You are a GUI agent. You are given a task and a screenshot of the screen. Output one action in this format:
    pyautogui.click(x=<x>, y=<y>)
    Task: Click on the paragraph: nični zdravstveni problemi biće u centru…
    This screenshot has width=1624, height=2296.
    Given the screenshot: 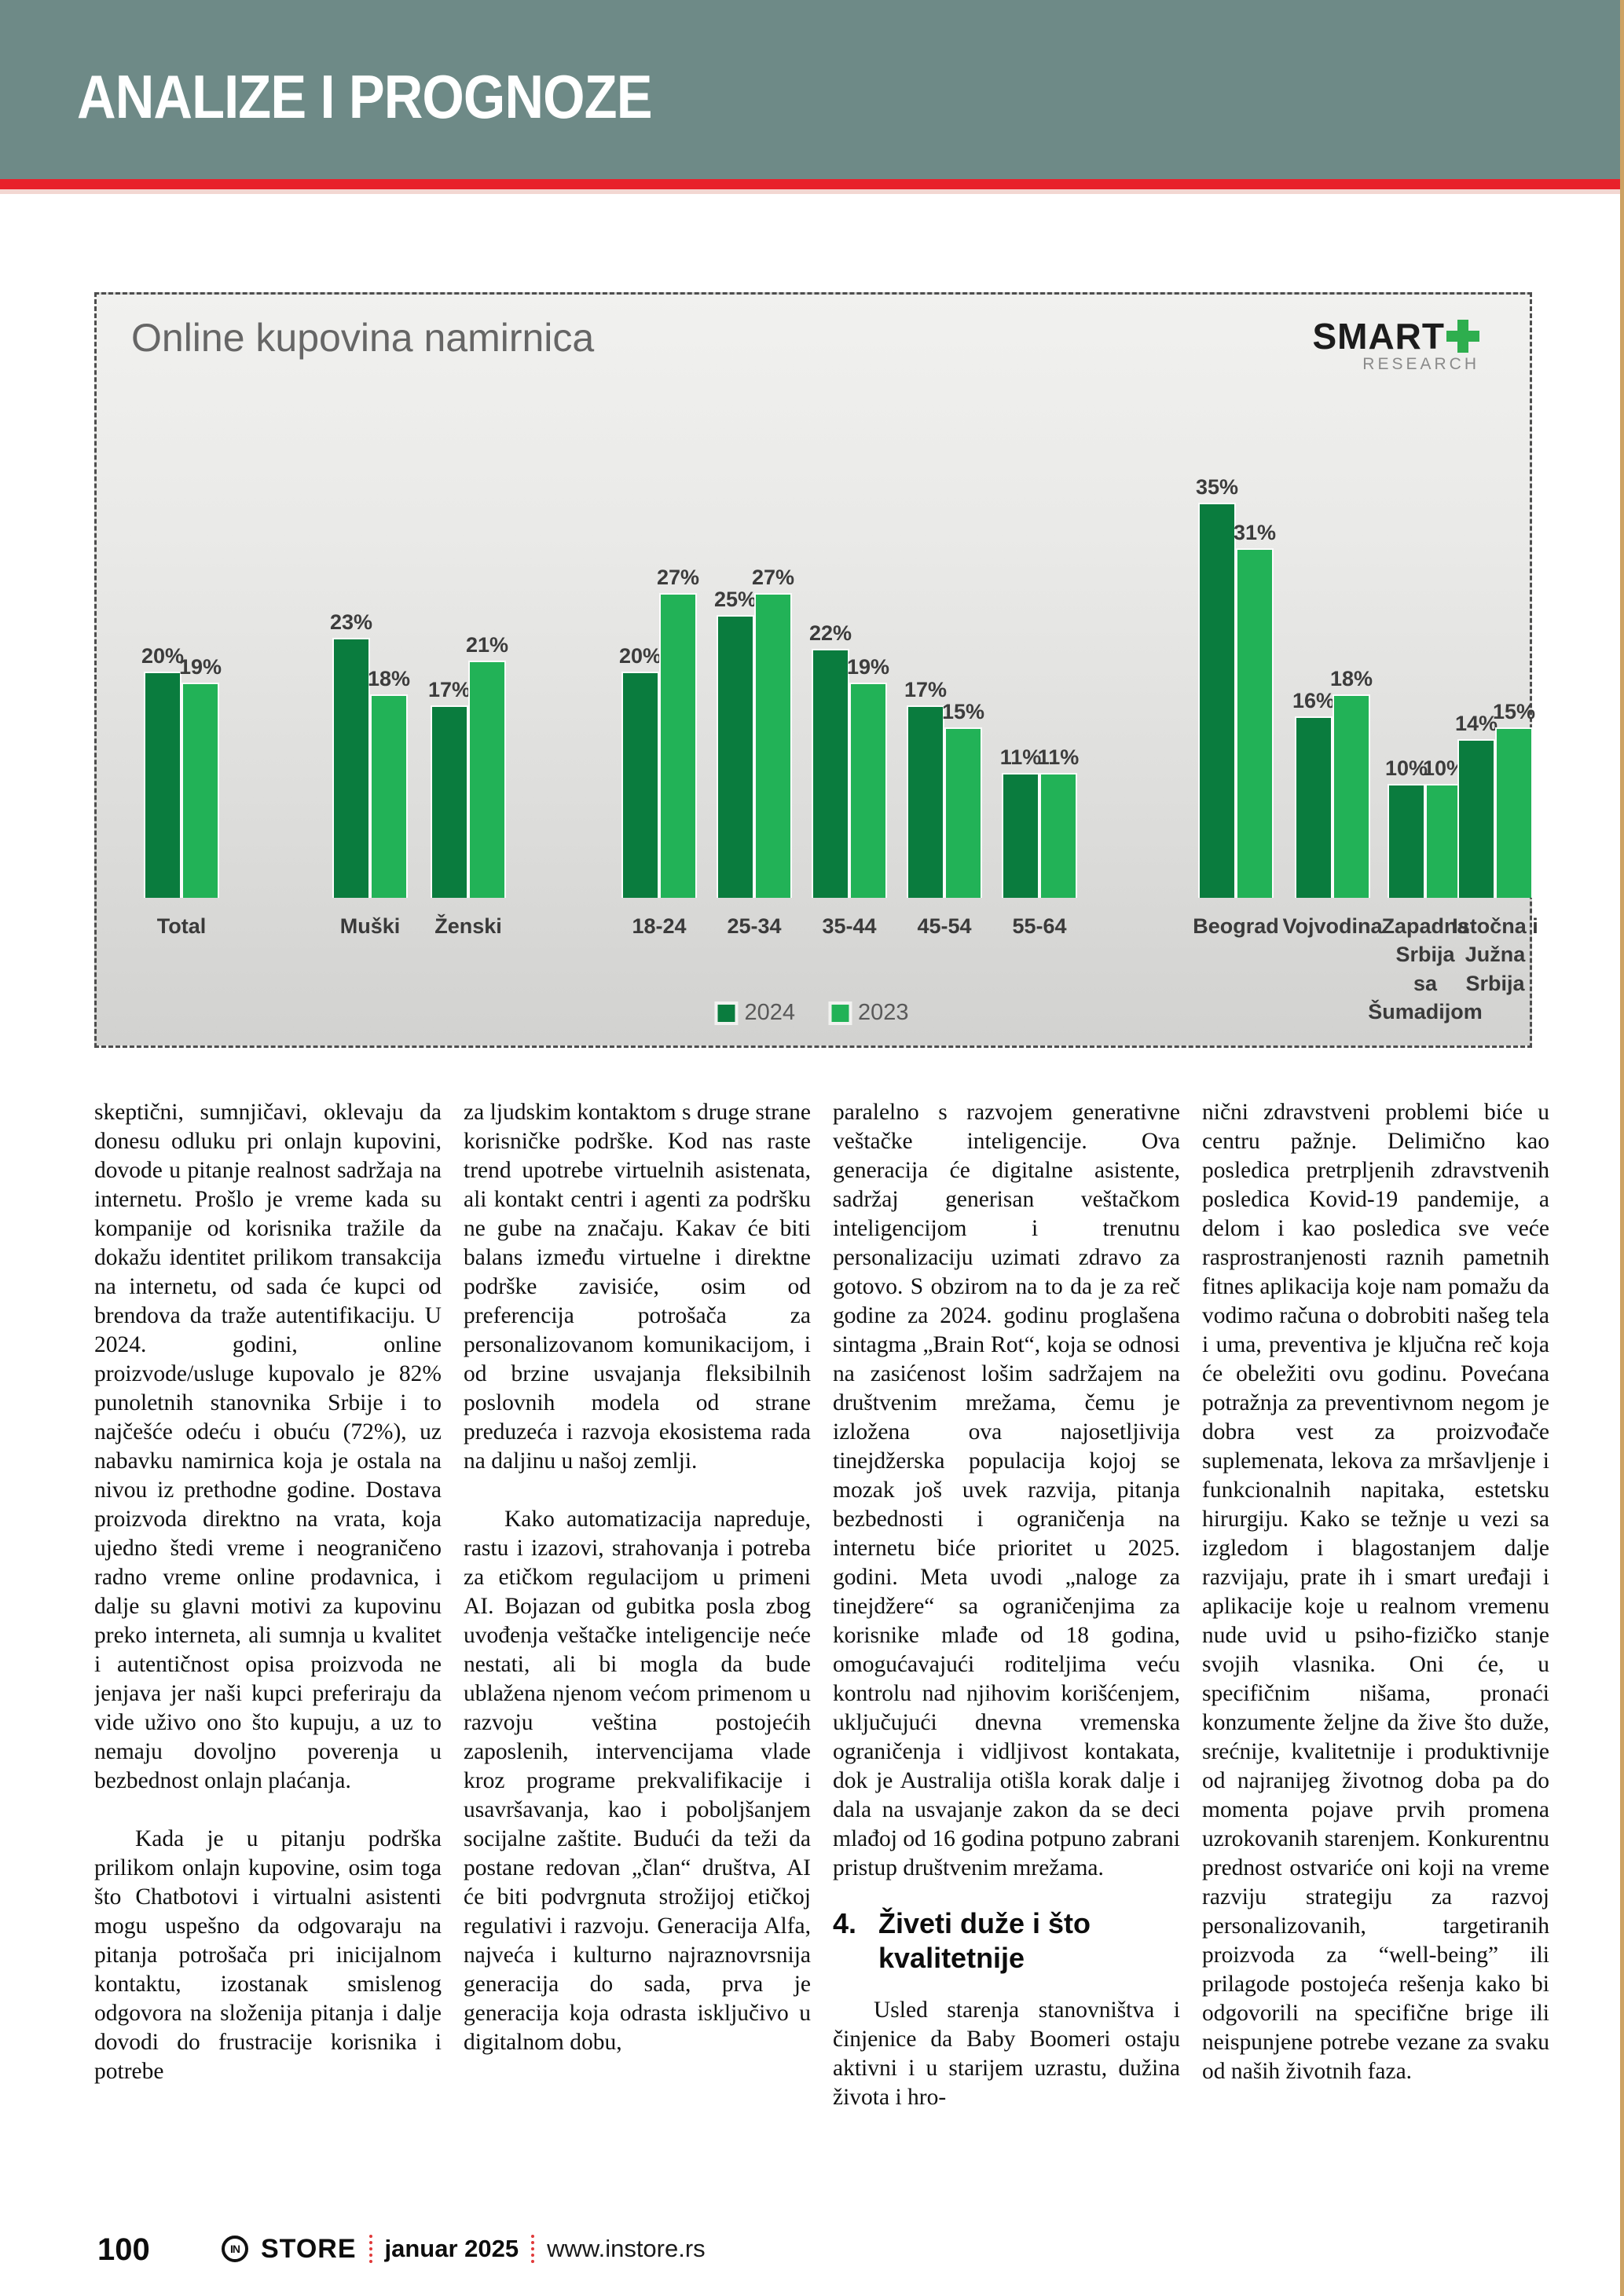 What is the action you would take?
    pyautogui.click(x=1375, y=1592)
    